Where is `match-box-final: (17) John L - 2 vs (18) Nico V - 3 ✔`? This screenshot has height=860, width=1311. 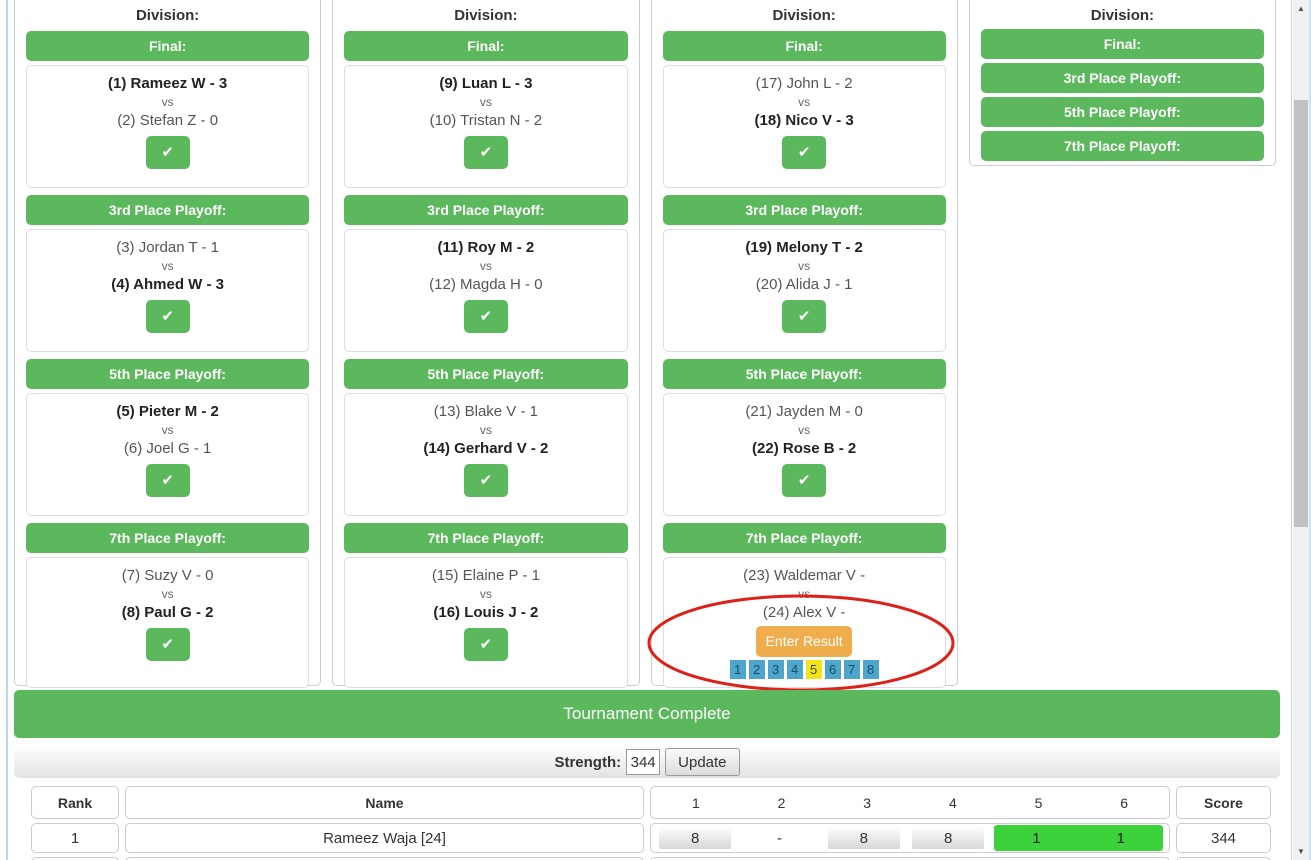 match-box-final: (17) John L - 2 vs (18) Nico V - 3 ✔ is located at coordinates (804, 126).